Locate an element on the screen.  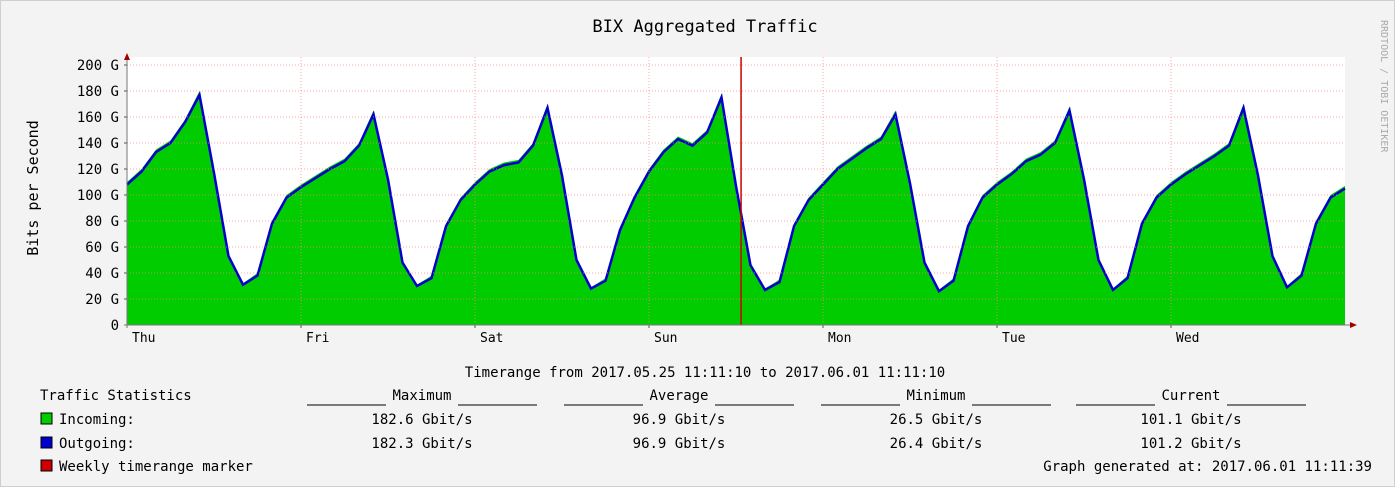
legend-label: Incoming: is located at coordinates (97, 420).